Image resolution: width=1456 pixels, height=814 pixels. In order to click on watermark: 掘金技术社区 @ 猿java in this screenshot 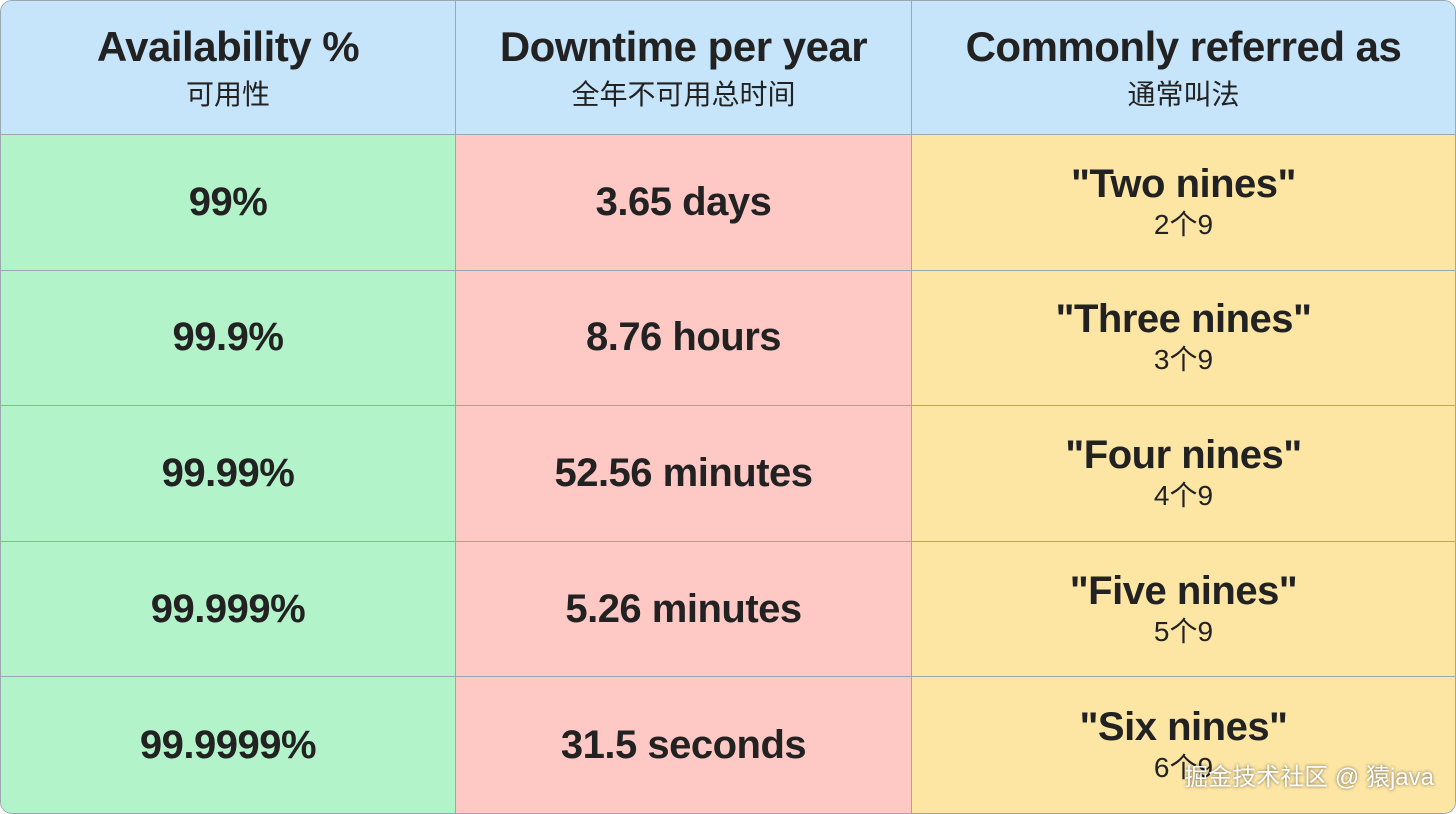, I will do `click(1309, 777)`.